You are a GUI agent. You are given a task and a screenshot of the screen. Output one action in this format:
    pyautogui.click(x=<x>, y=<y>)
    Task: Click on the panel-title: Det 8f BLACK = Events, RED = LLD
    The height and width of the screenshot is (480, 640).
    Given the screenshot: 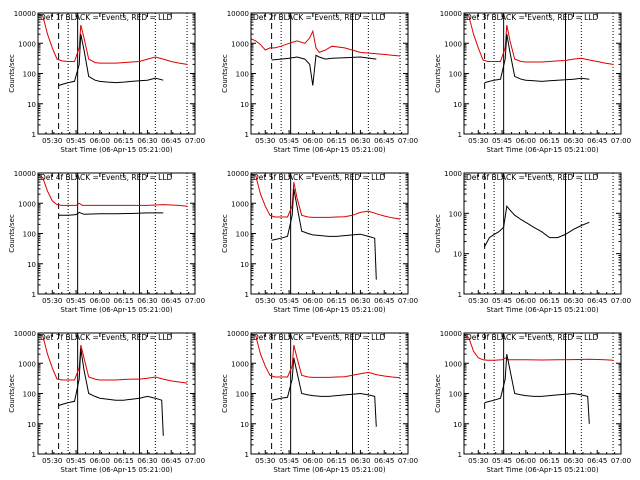 What is the action you would take?
    pyautogui.click(x=319, y=337)
    